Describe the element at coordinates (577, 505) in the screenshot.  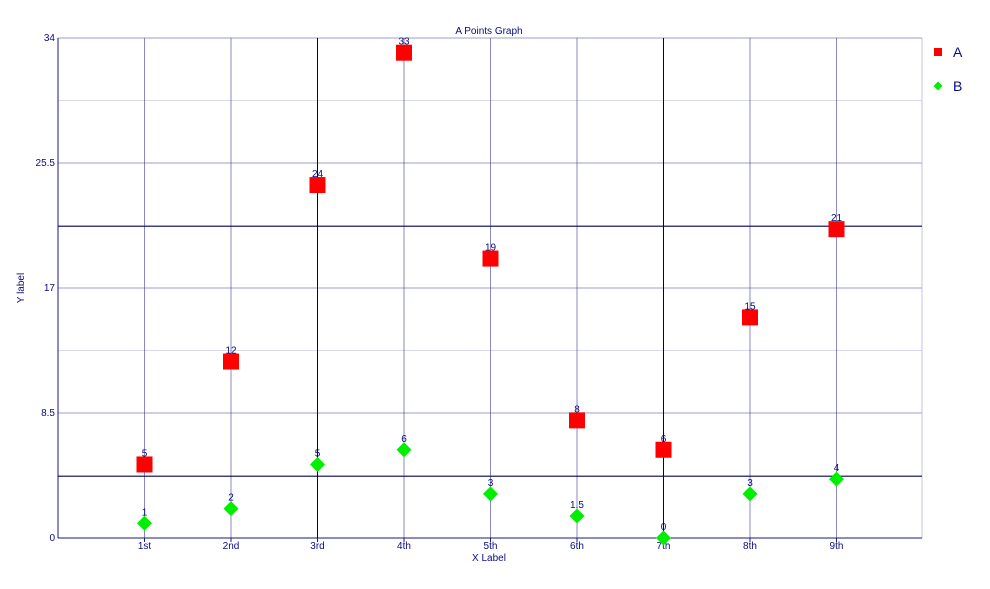
I see `series-b-data-label: 1.5` at that location.